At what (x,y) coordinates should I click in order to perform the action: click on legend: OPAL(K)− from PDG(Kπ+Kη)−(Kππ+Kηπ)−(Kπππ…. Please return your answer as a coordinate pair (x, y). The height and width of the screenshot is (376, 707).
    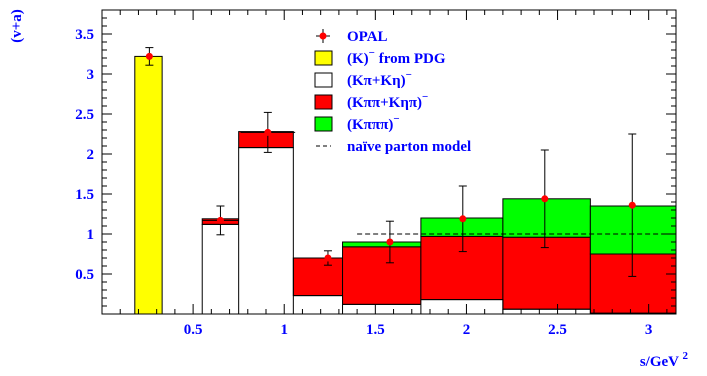
    Looking at the image, I should click on (392, 92).